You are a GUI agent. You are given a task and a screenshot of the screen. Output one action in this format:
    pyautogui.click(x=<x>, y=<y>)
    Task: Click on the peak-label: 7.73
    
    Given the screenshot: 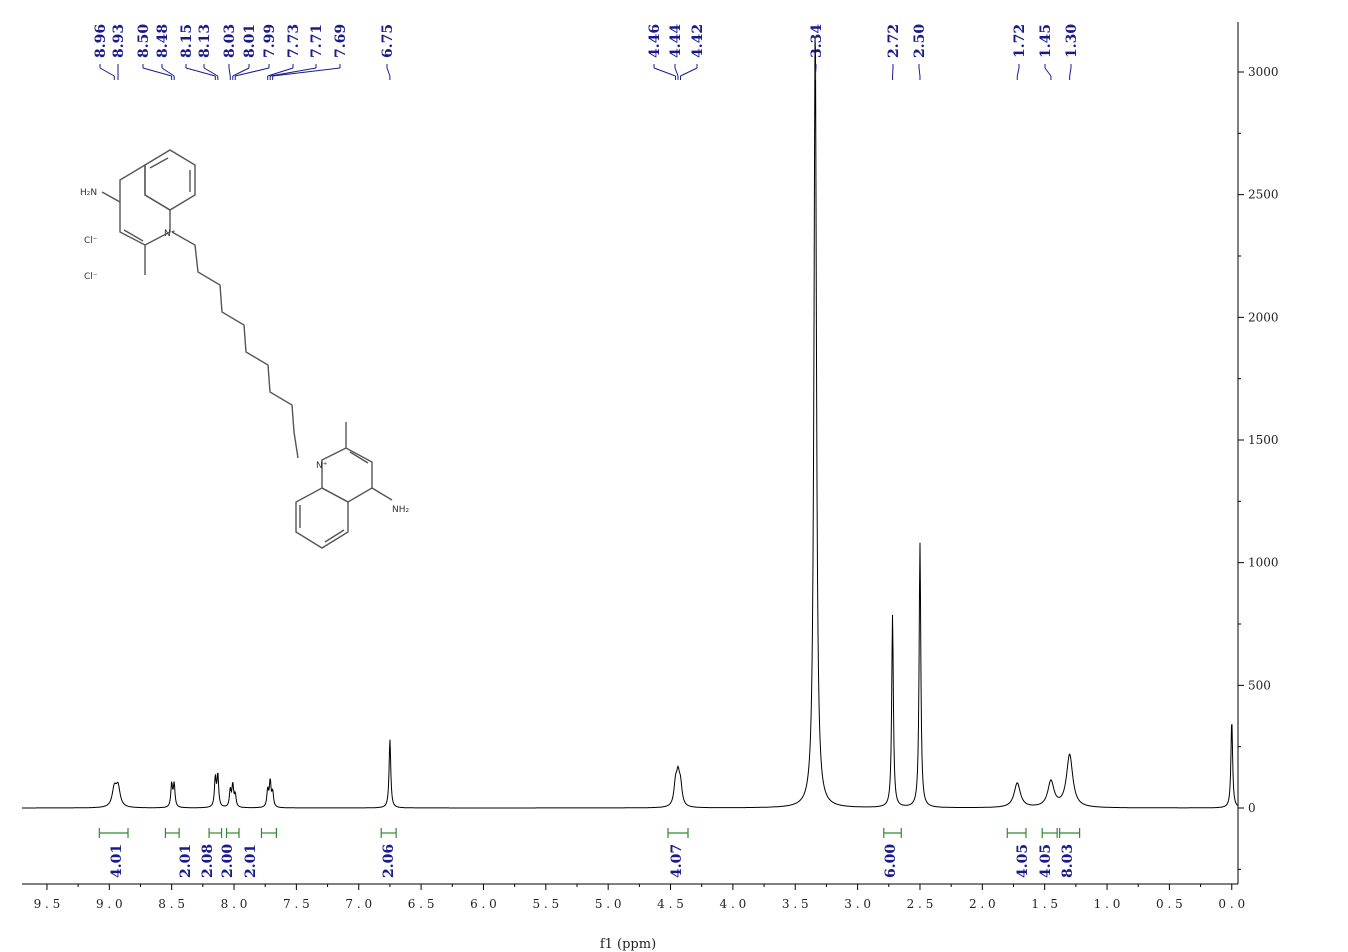 What is the action you would take?
    pyautogui.click(x=284, y=52)
    